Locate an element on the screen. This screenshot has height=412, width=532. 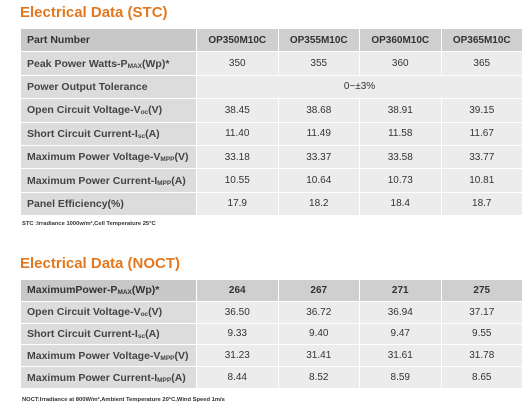
stc-row-efficiency: Panel Efficiency(%) 17.9 18.2 18.4 18.7 is located at coordinates (271, 204).